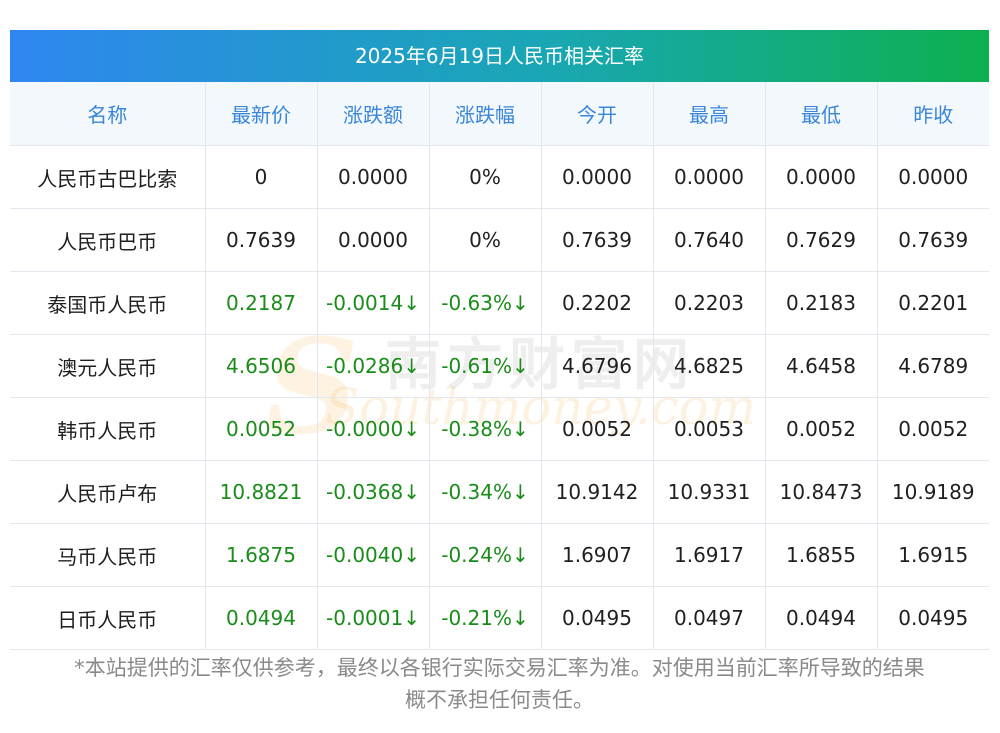 The width and height of the screenshot is (1000, 733). I want to click on cell-latest: 0.7639, so click(261, 240).